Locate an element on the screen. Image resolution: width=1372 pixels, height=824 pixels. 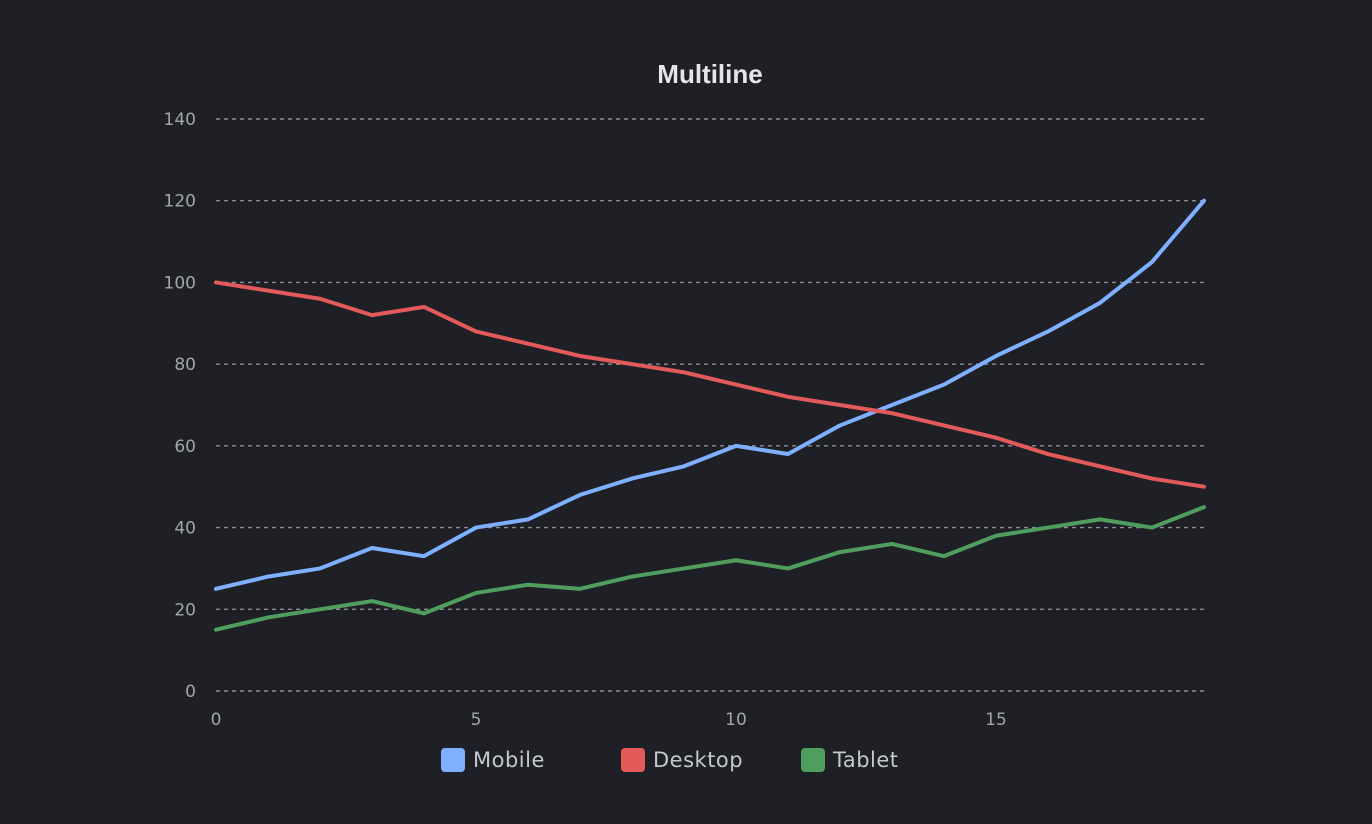
legend-swatch-tablet is located at coordinates (813, 760).